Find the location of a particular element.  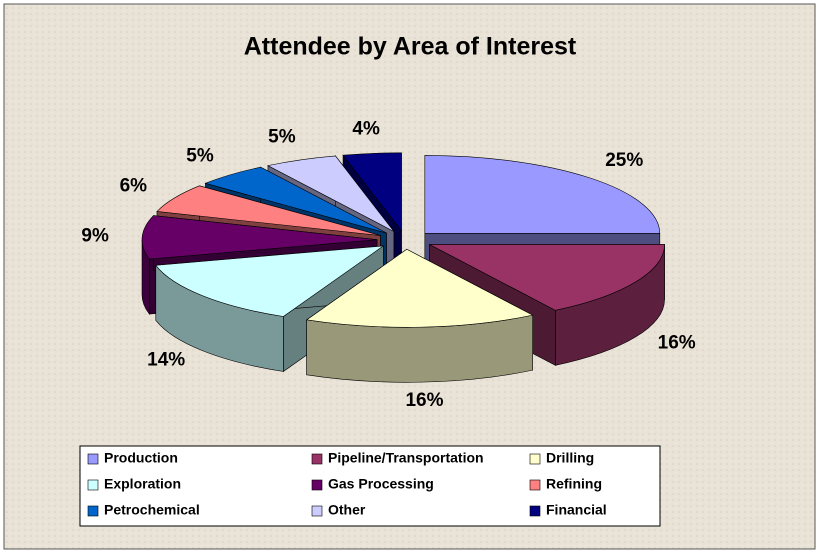

legend-label: Other is located at coordinates (347, 510).